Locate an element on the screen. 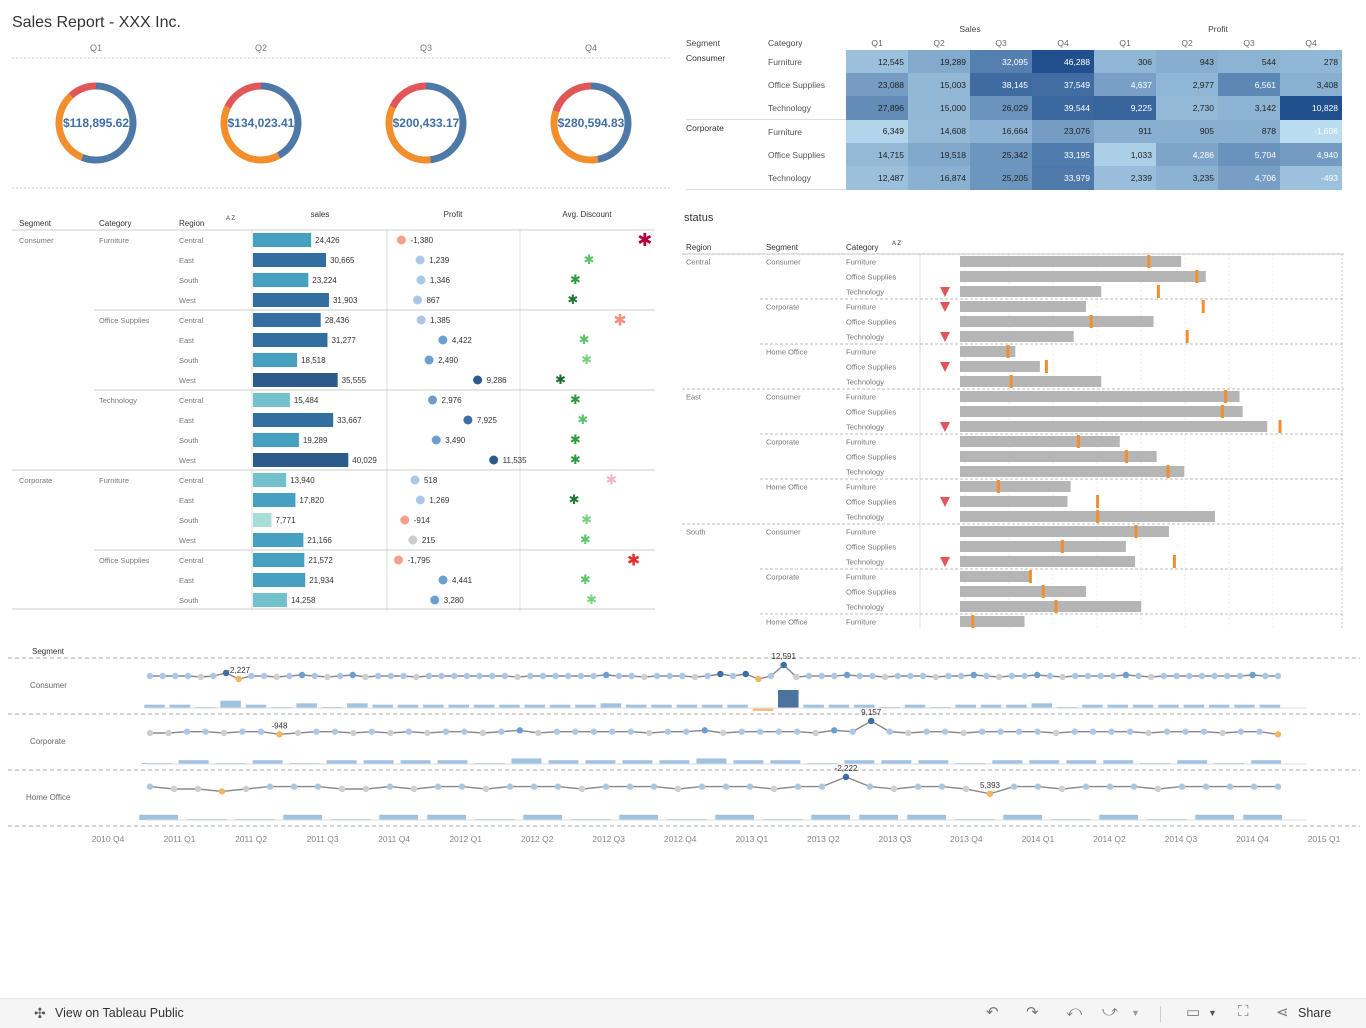 This screenshot has width=1366, height=1028. status-category: Office Supplies is located at coordinates (871, 367).